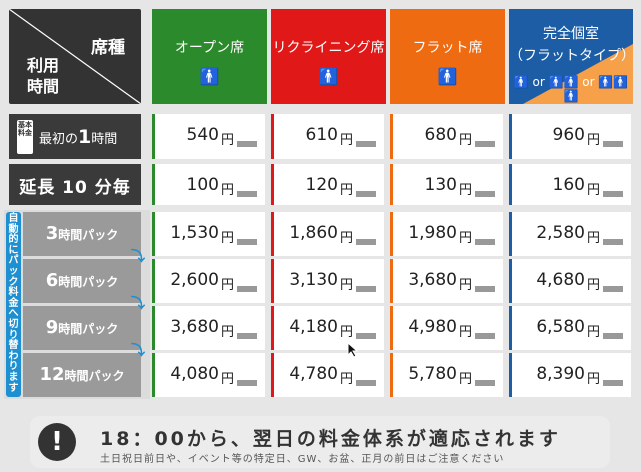 This screenshot has width=641, height=472. What do you see at coordinates (432, 233) in the screenshot?
I see `price-value: 1,980` at bounding box center [432, 233].